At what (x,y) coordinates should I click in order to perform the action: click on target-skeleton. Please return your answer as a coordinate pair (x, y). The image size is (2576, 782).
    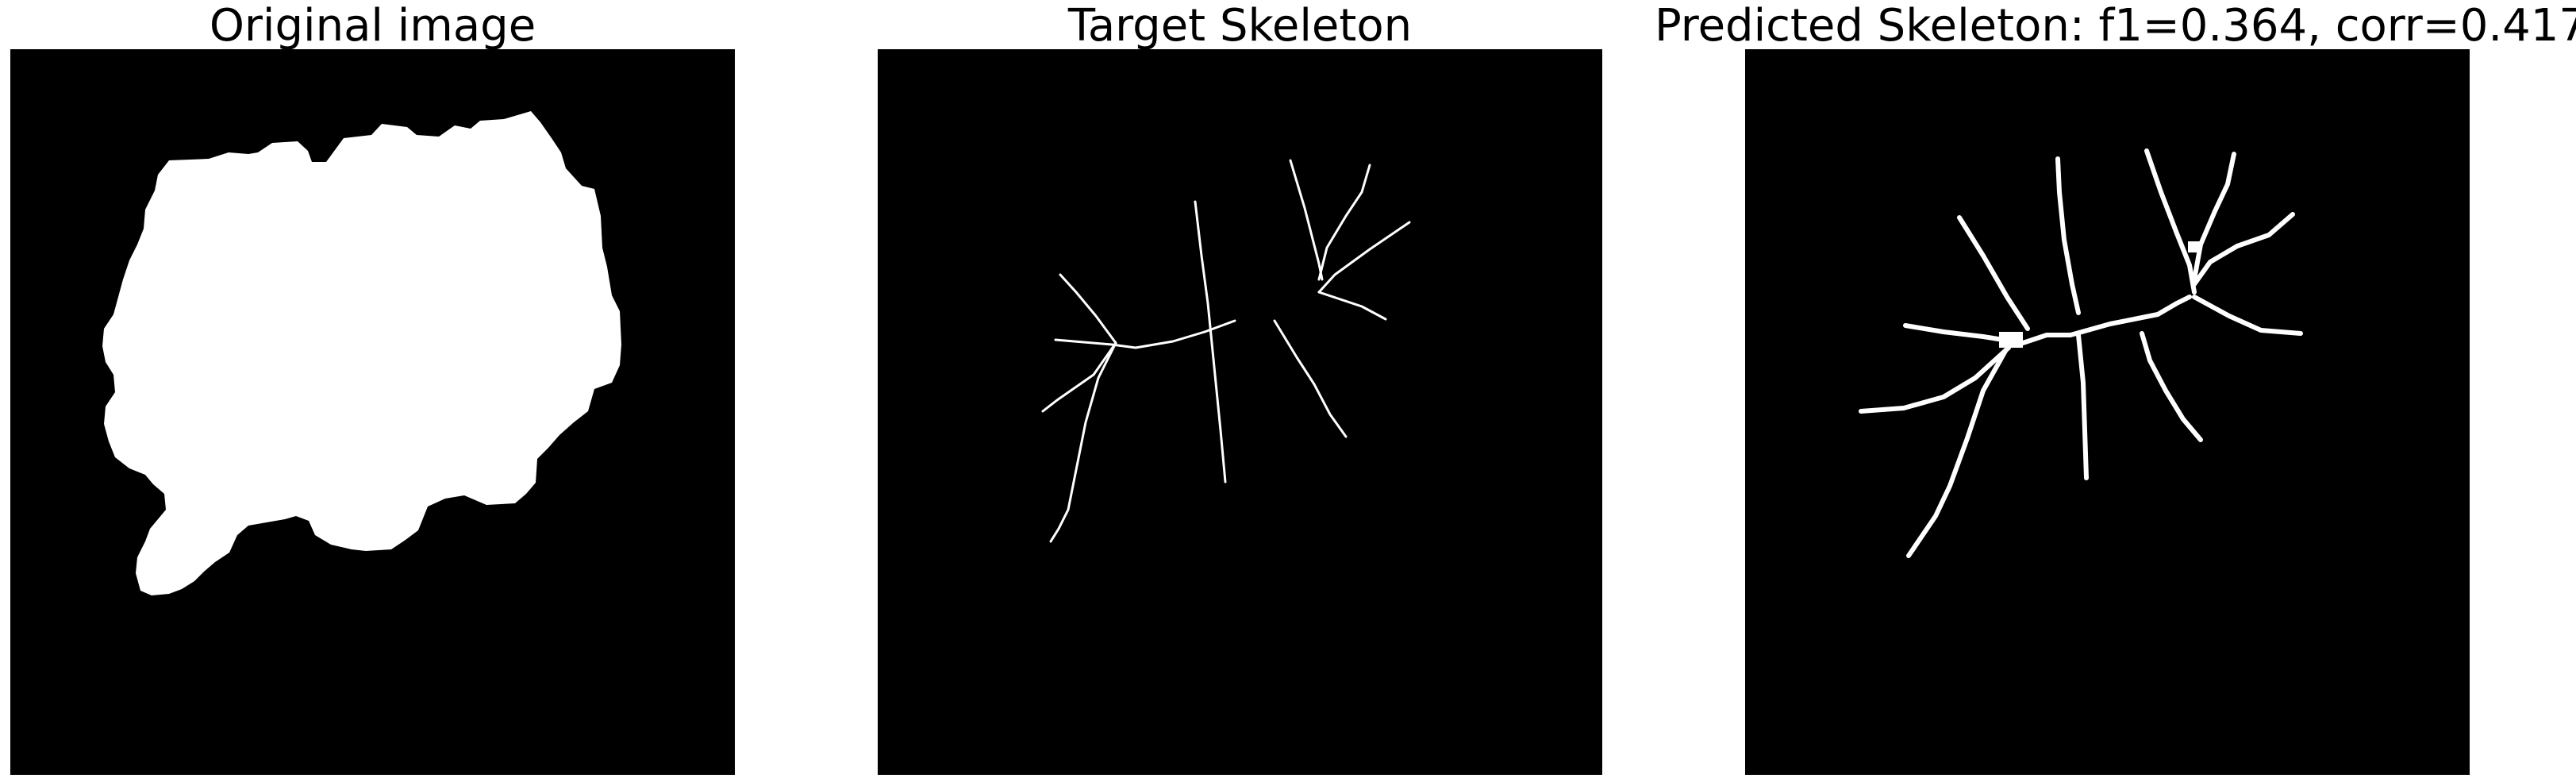
    Looking at the image, I should click on (1226, 351).